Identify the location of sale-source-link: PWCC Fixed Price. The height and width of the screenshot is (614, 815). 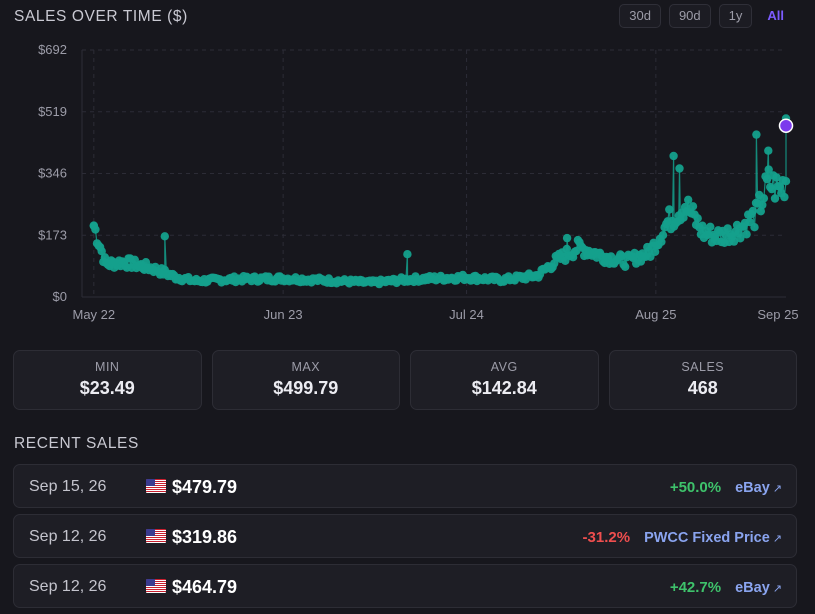
(707, 538).